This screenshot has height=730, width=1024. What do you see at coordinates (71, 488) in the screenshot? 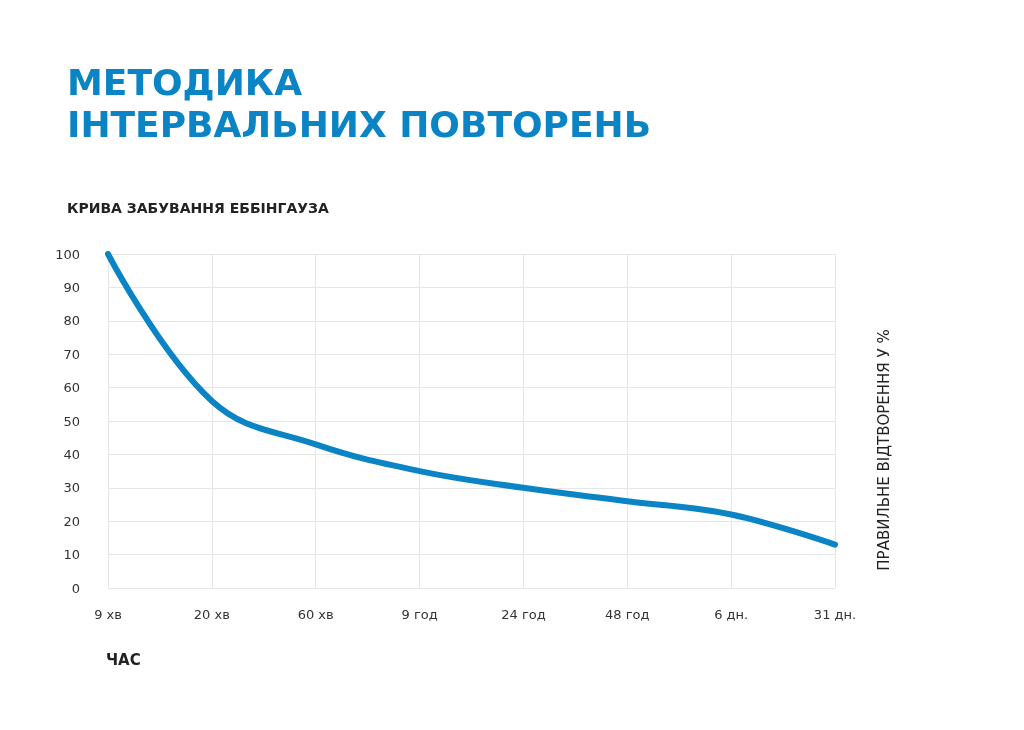
I see `y-tick-label: 30` at bounding box center [71, 488].